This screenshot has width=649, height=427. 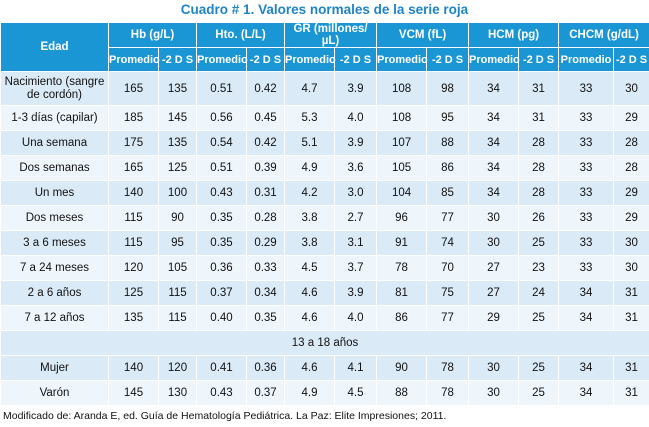 I want to click on table-cell: 3.0, so click(x=356, y=193).